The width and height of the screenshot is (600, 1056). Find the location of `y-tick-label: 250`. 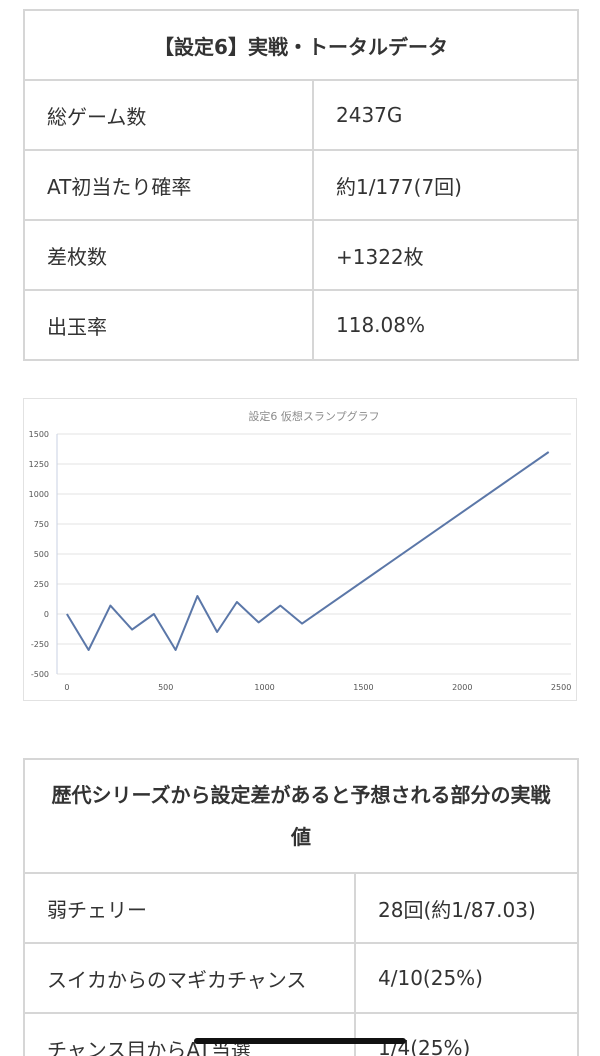

y-tick-label: 250 is located at coordinates (41, 584).